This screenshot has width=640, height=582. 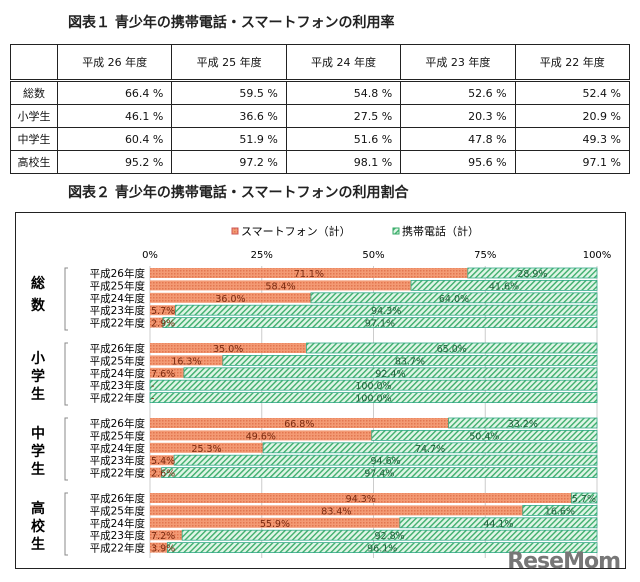 I want to click on table-row: 中学生 60.4 % 51.9 % 51.6 % 47.8 % 49.3 %, so click(x=320, y=139).